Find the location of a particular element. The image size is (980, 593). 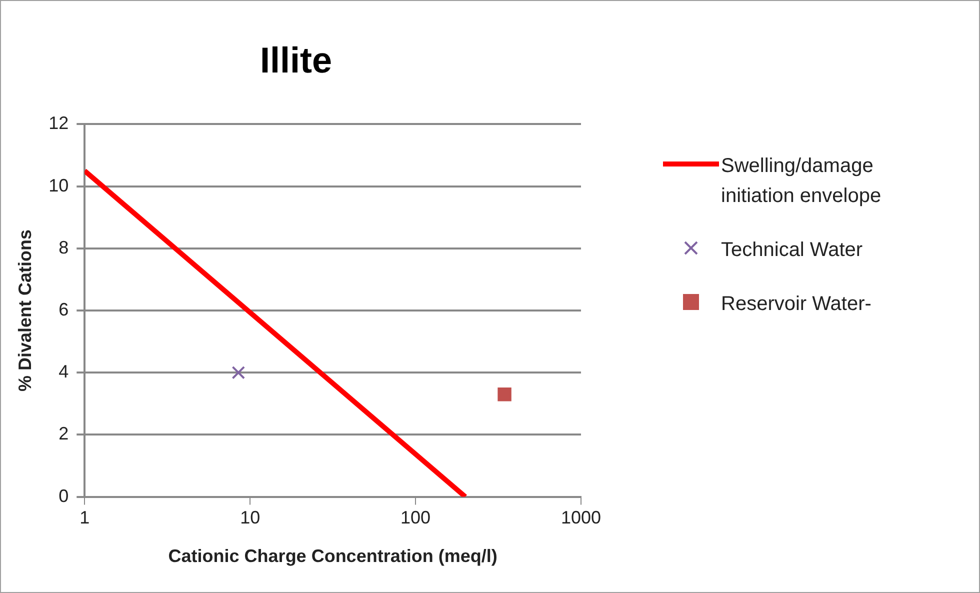

y-tick-label: 8 is located at coordinates (63, 247).